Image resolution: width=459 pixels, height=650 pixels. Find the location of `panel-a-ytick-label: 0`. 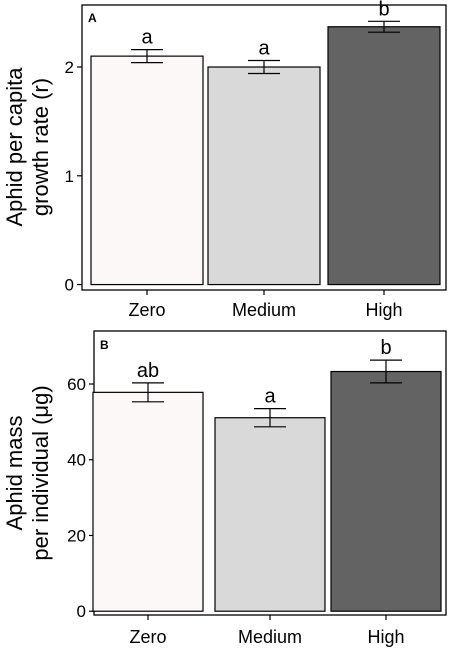

panel-a-ytick-label: 0 is located at coordinates (69, 285).